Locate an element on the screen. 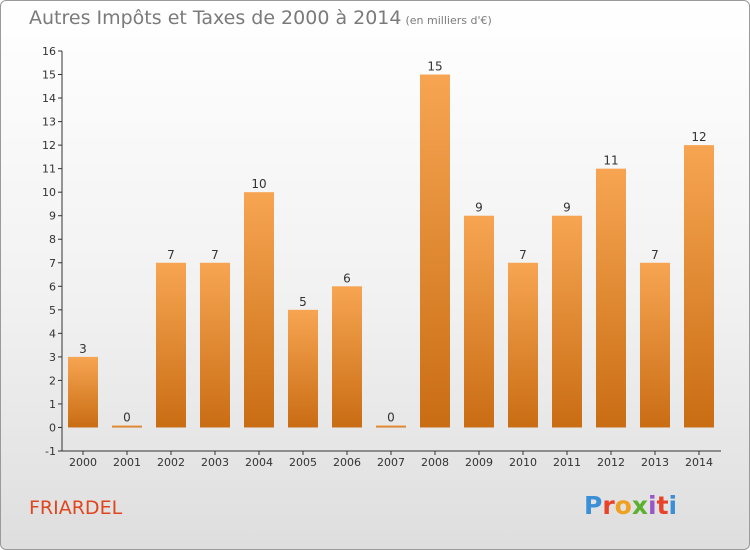 This screenshot has height=550, width=750. x-tick-label: 2007 is located at coordinates (391, 462).